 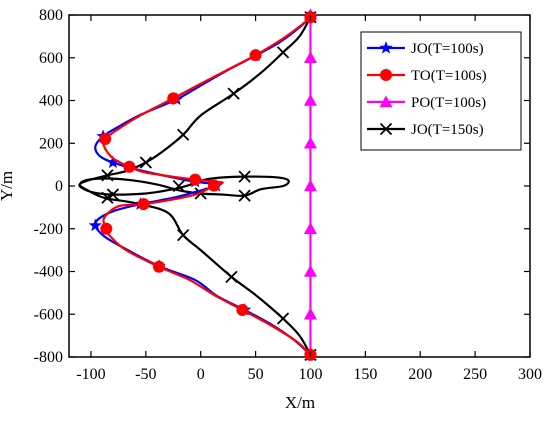 I want to click on x-tick-label: -100, so click(x=90, y=374).